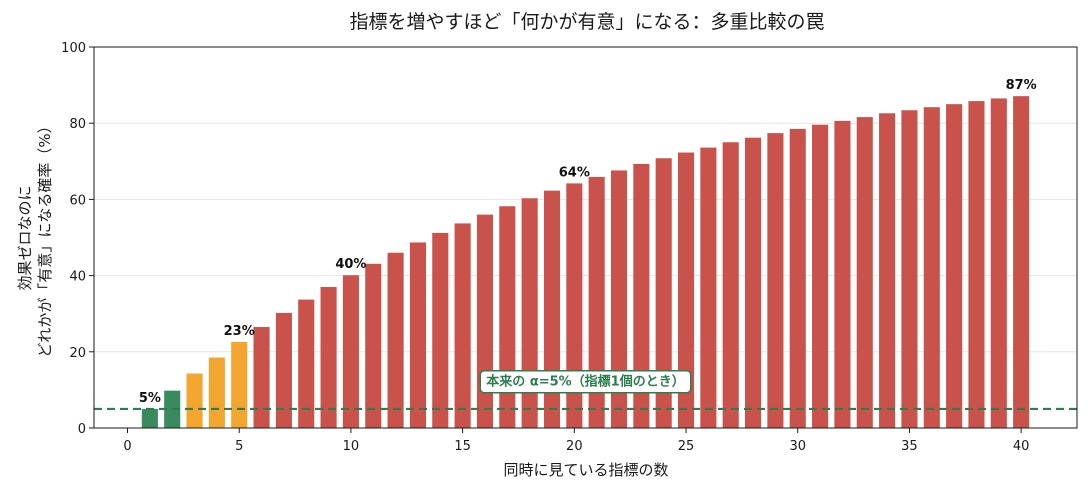 Image resolution: width=1088 pixels, height=492 pixels. What do you see at coordinates (686, 446) in the screenshot?
I see `x-tick-label: 25` at bounding box center [686, 446].